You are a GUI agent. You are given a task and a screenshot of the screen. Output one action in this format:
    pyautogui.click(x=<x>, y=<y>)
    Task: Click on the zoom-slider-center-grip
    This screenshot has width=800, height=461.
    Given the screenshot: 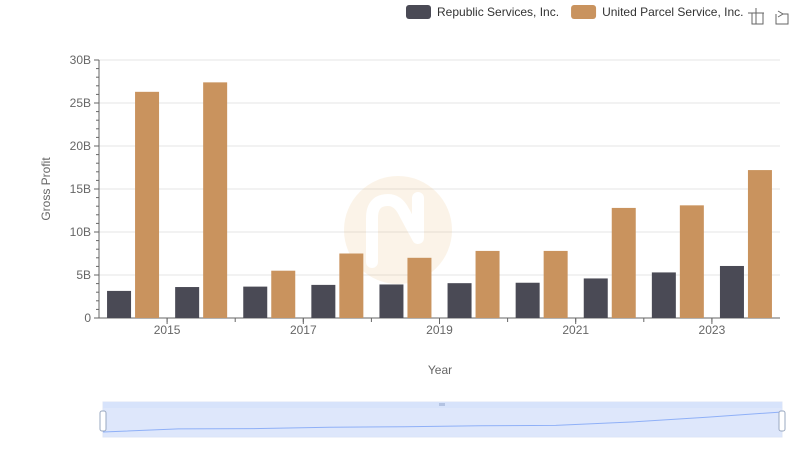 What is the action you would take?
    pyautogui.click(x=442, y=404)
    